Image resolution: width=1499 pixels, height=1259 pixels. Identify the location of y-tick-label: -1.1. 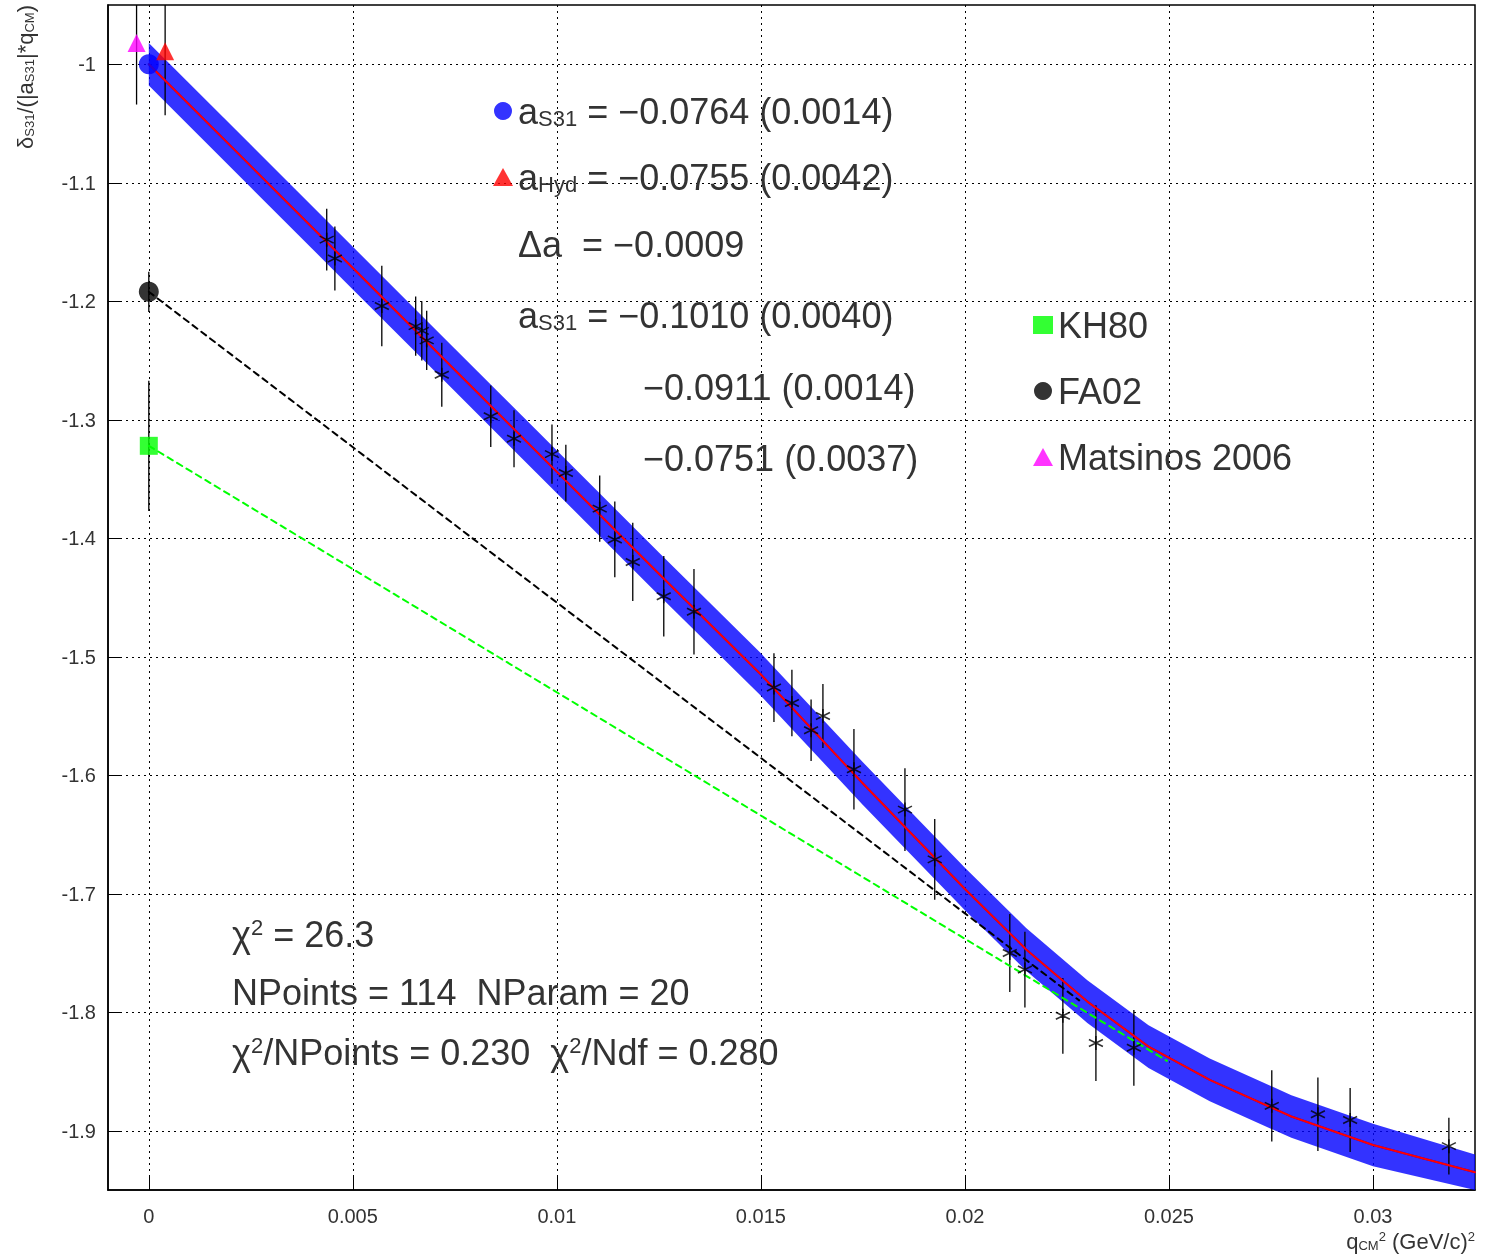
(78, 182).